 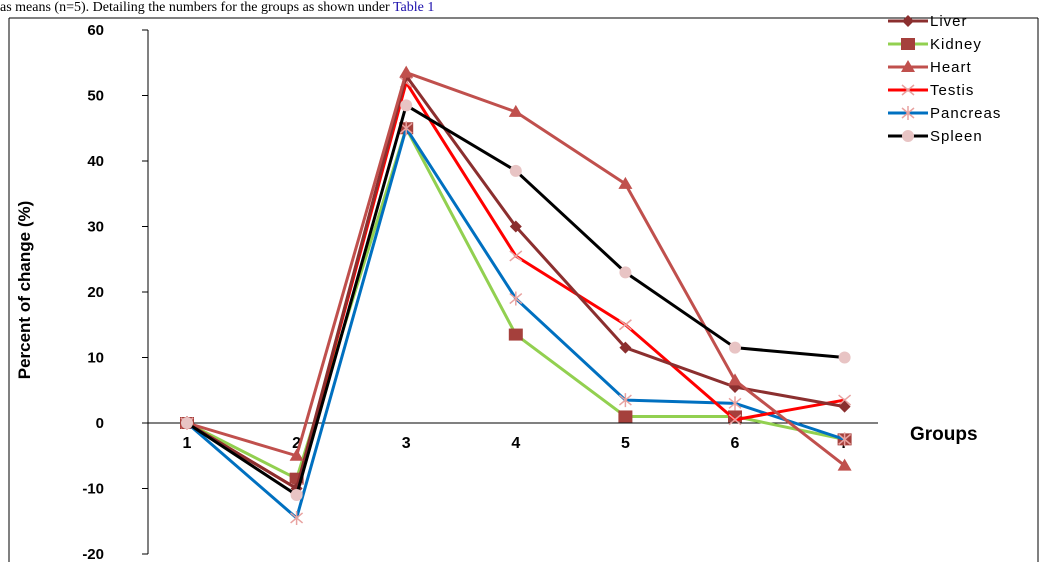 What do you see at coordinates (928, 21) in the screenshot?
I see `legend-item-liver: Liver` at bounding box center [928, 21].